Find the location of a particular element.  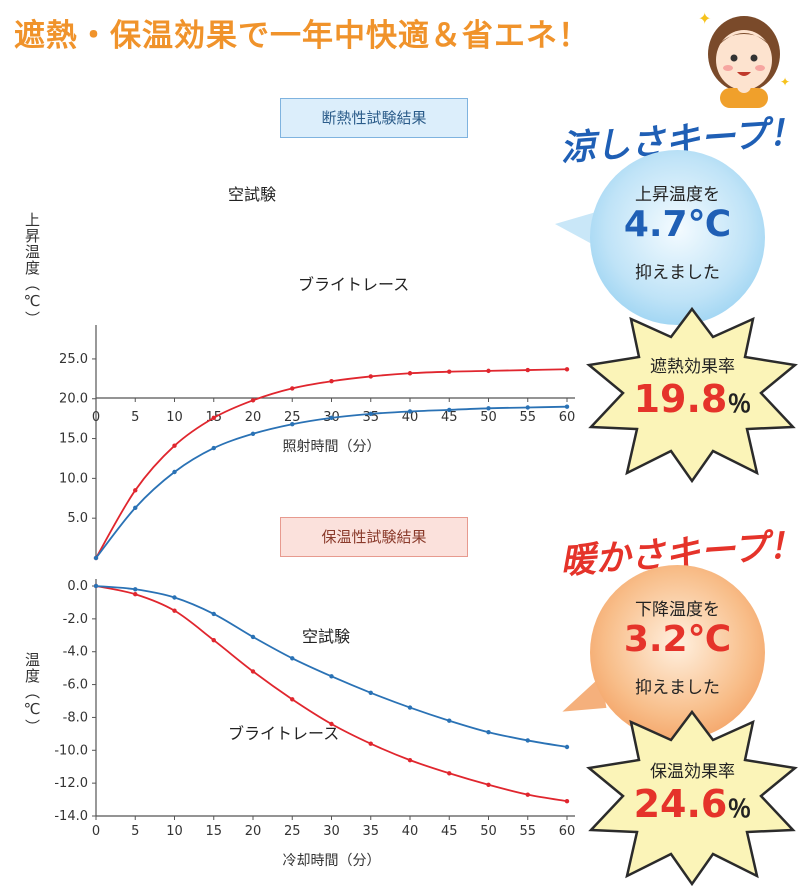

x-tick-label: 40 is located at coordinates (410, 417).